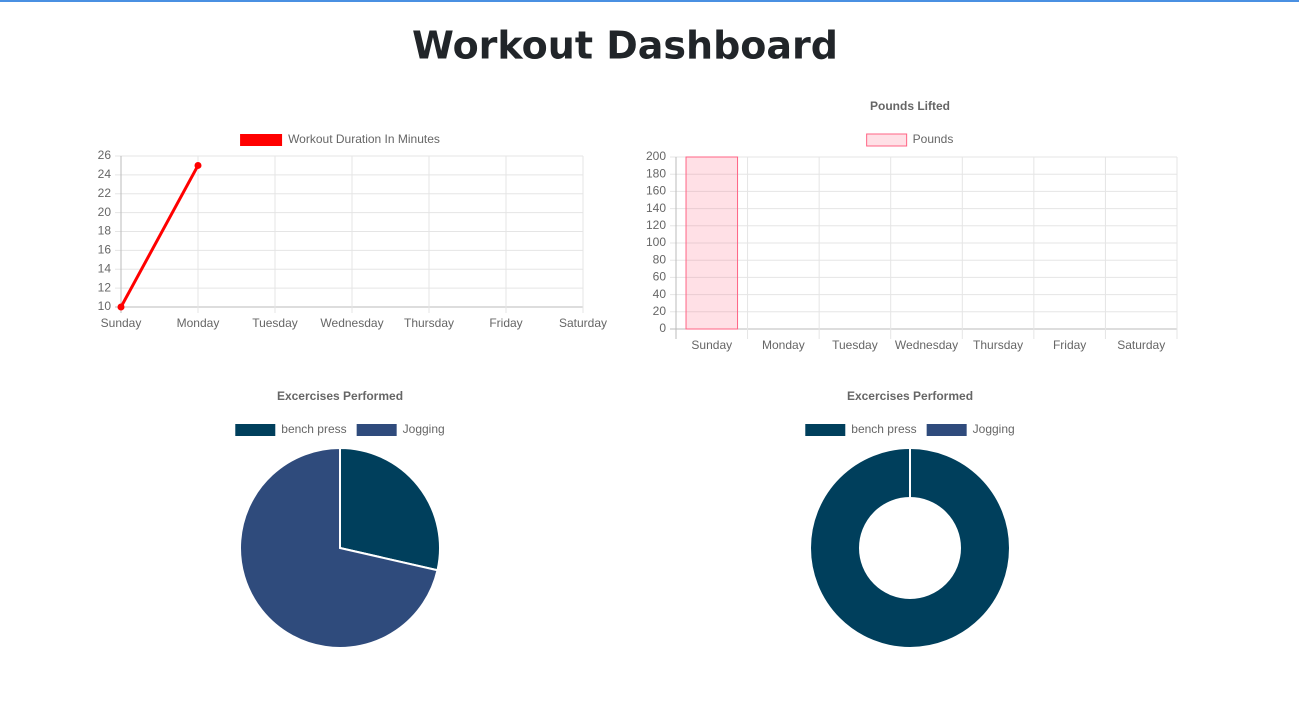 This screenshot has height=714, width=1299. I want to click on chart-title: Pounds Lifted, so click(910, 106).